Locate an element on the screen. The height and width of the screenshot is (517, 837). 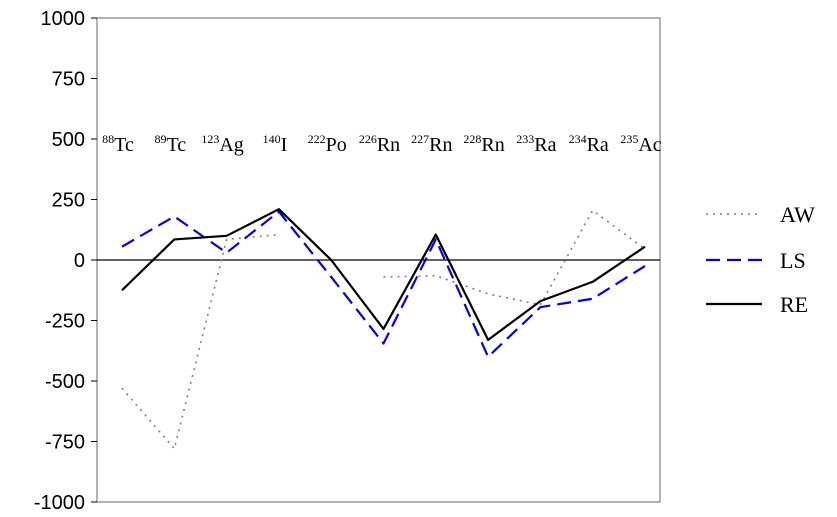
legend-label-aw: AW is located at coordinates (797, 214).